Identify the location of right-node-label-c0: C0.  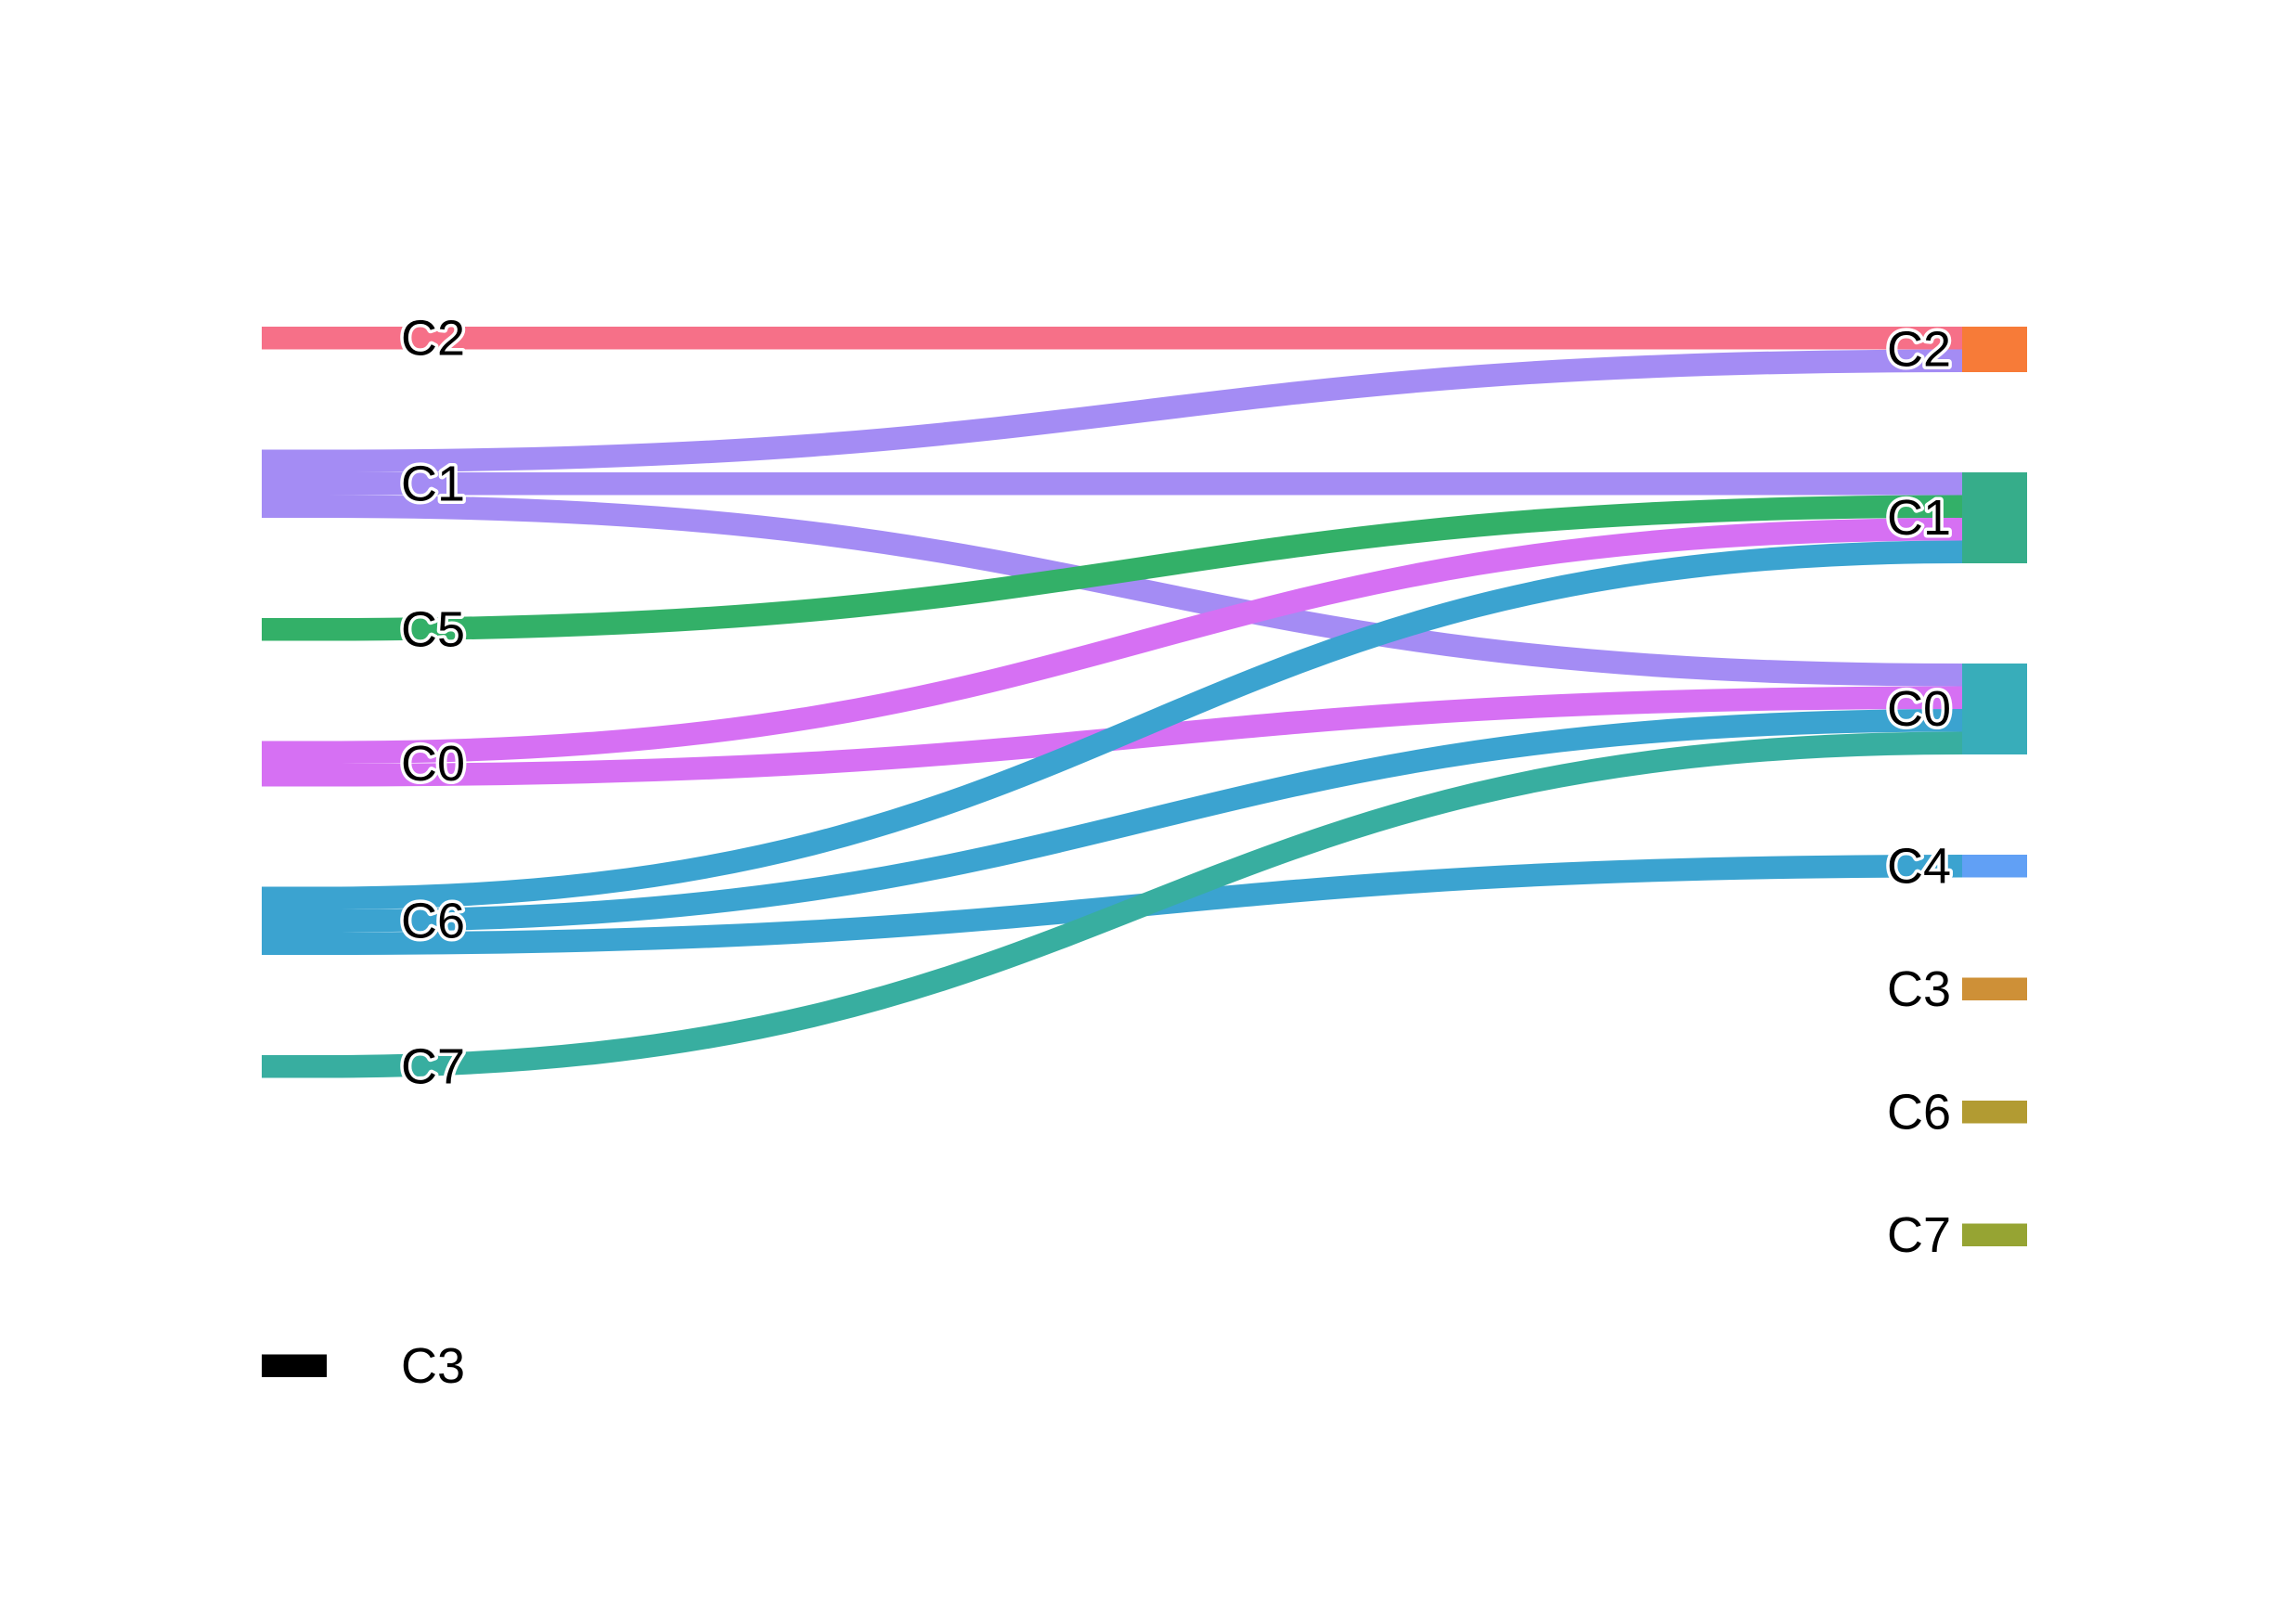
(1919, 709).